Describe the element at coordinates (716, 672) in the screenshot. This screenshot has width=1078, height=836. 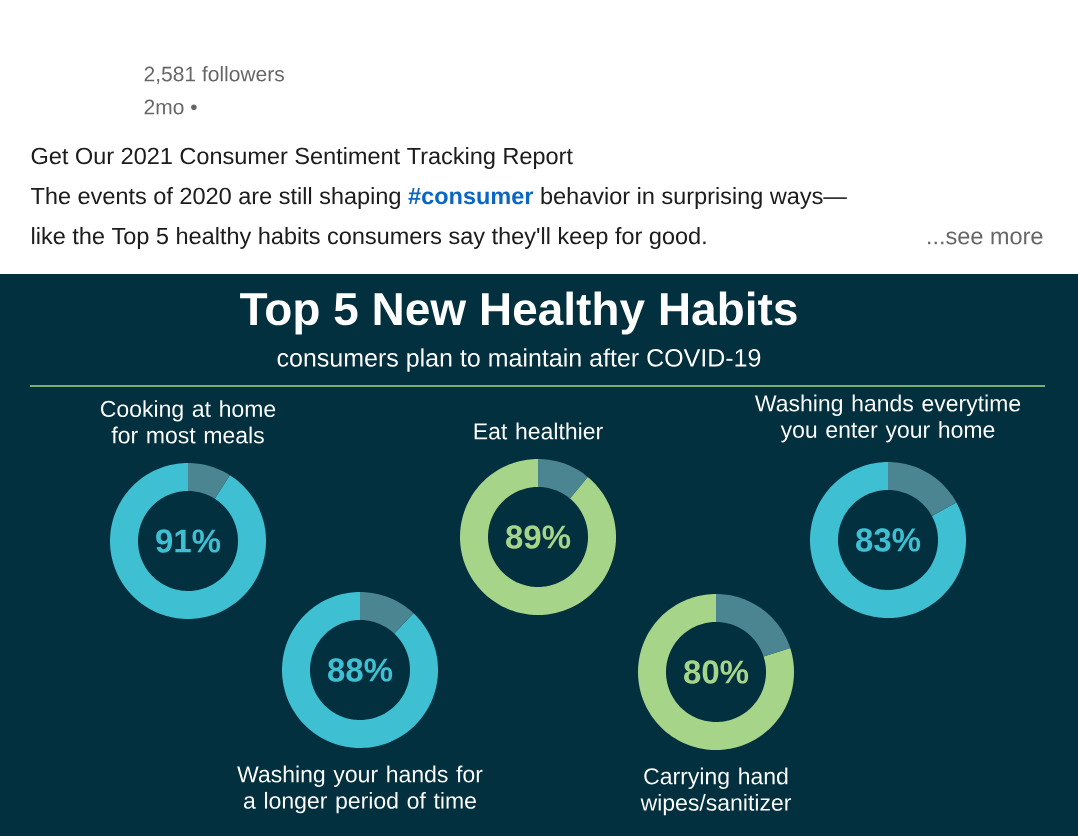
I see `data-label: 80%` at that location.